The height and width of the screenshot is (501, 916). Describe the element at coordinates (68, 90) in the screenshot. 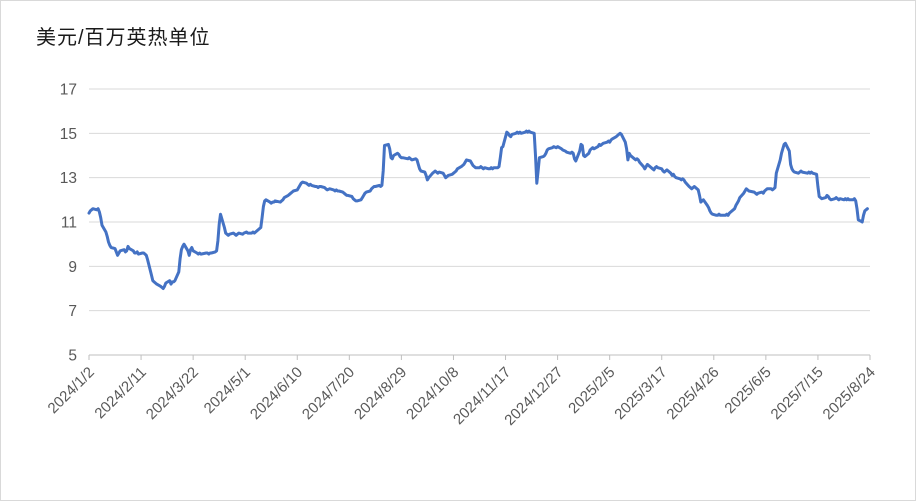

I see `y-tick-label: 17` at that location.